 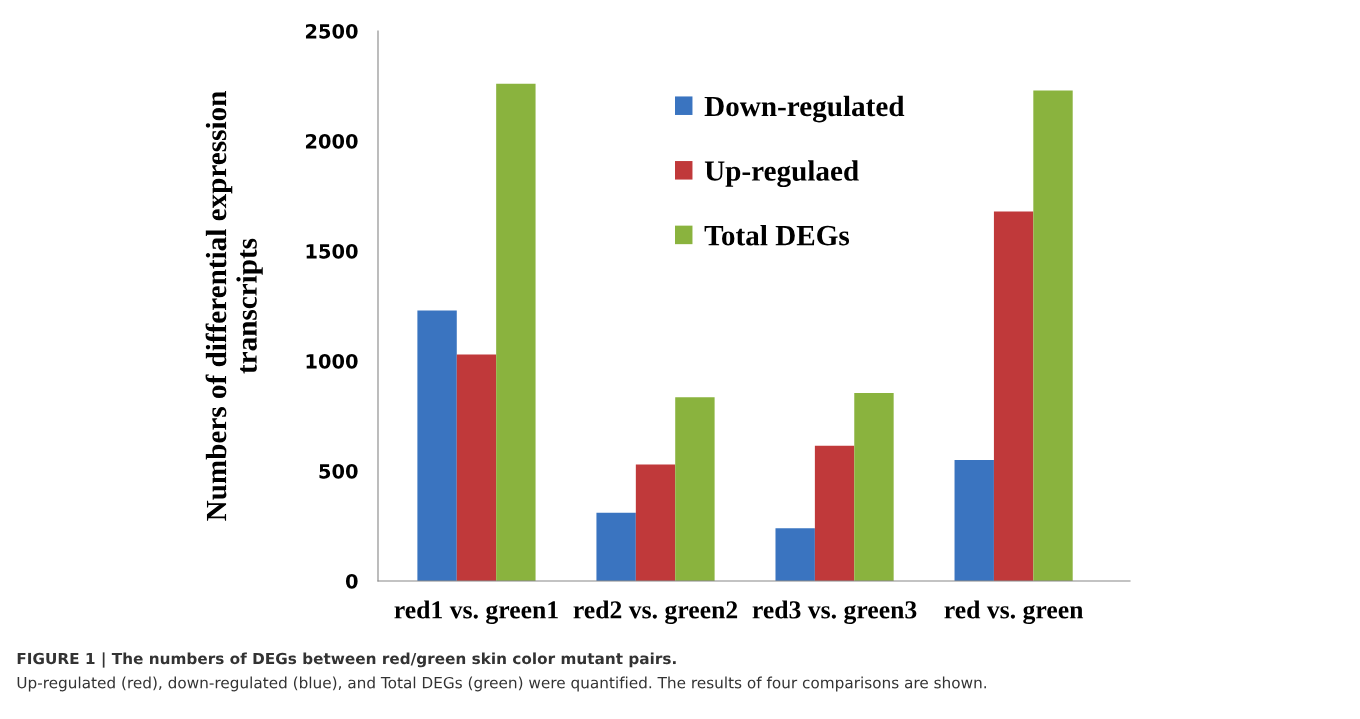 I want to click on y-tick-label: 500, so click(x=338, y=471).